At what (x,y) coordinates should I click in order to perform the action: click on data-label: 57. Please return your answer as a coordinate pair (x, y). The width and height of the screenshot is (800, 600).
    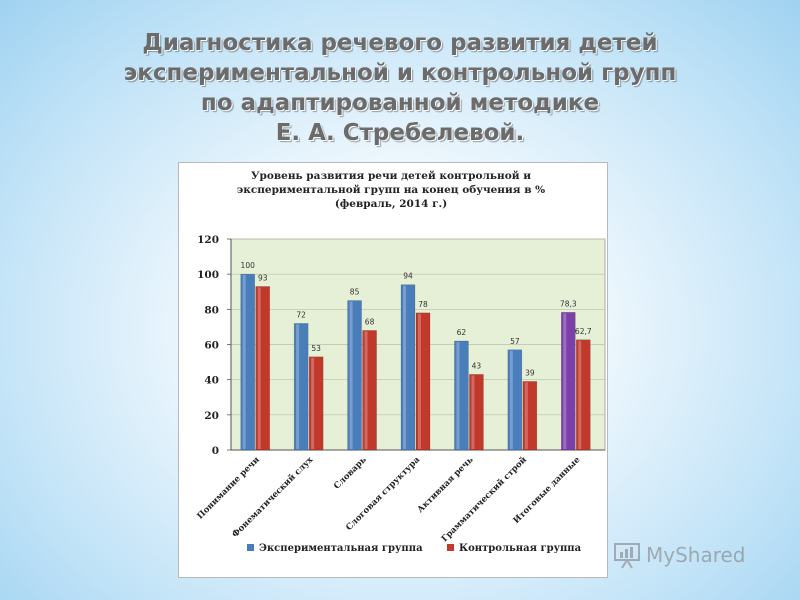
    Looking at the image, I should click on (515, 341).